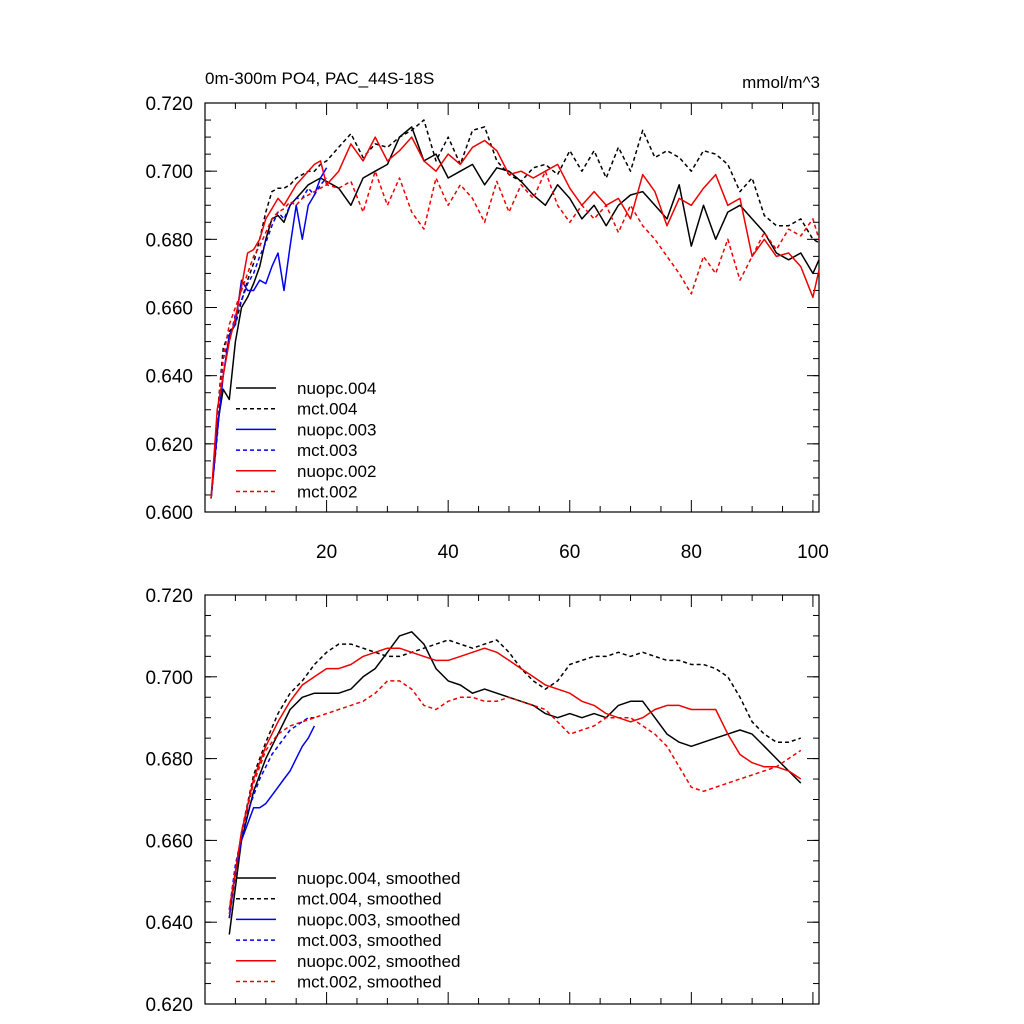 Image resolution: width=1024 pixels, height=1024 pixels. Describe the element at coordinates (569, 552) in the screenshot. I see `x-tick-label: 60` at that location.